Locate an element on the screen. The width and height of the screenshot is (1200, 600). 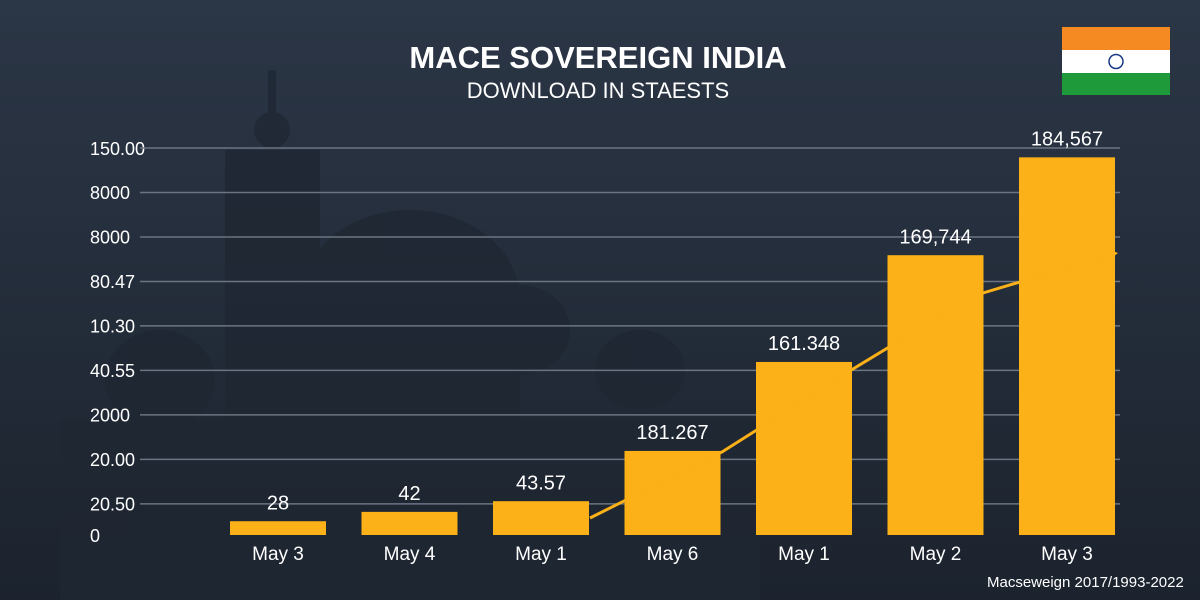
x-tick-label: May 4 is located at coordinates (410, 554).